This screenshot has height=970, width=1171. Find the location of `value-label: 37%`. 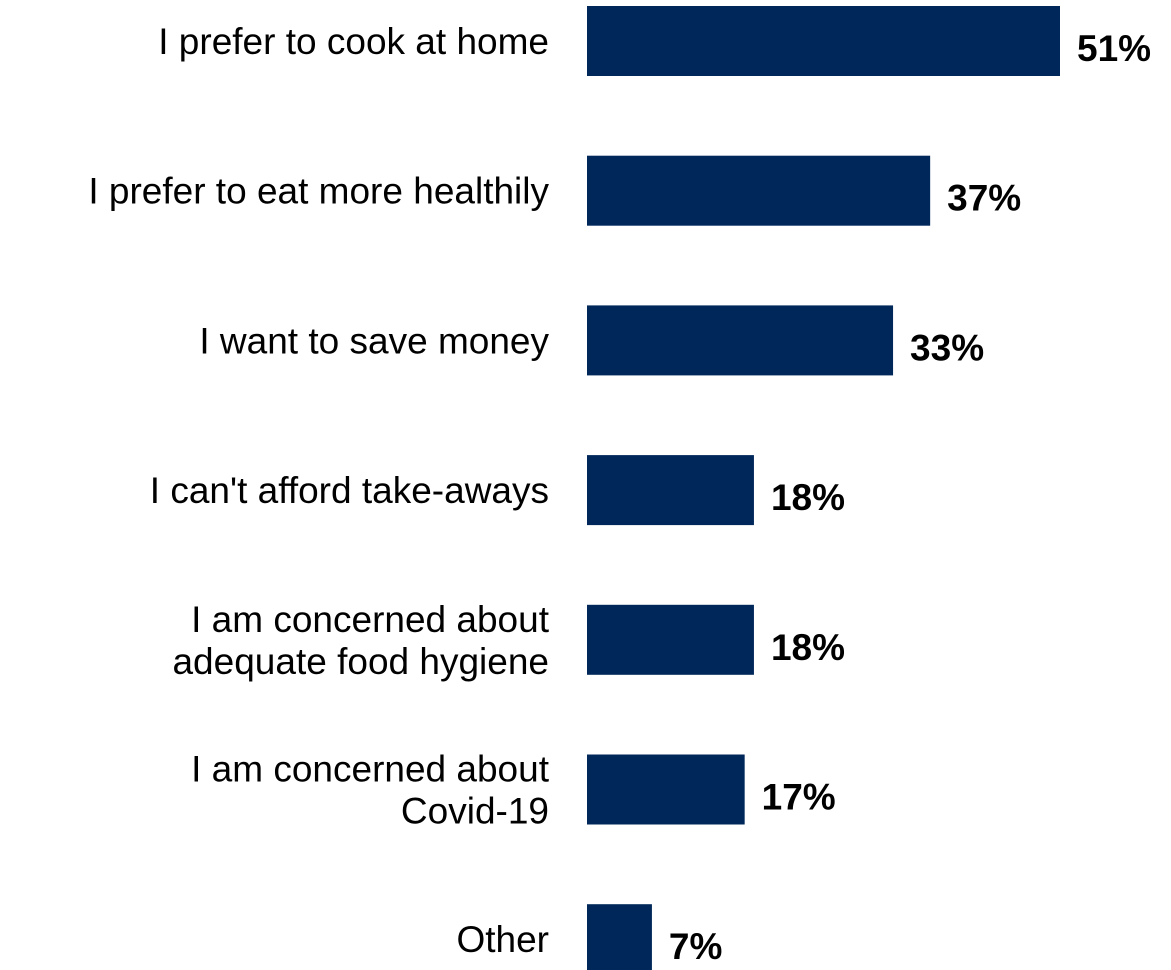

value-label: 37% is located at coordinates (984, 198).